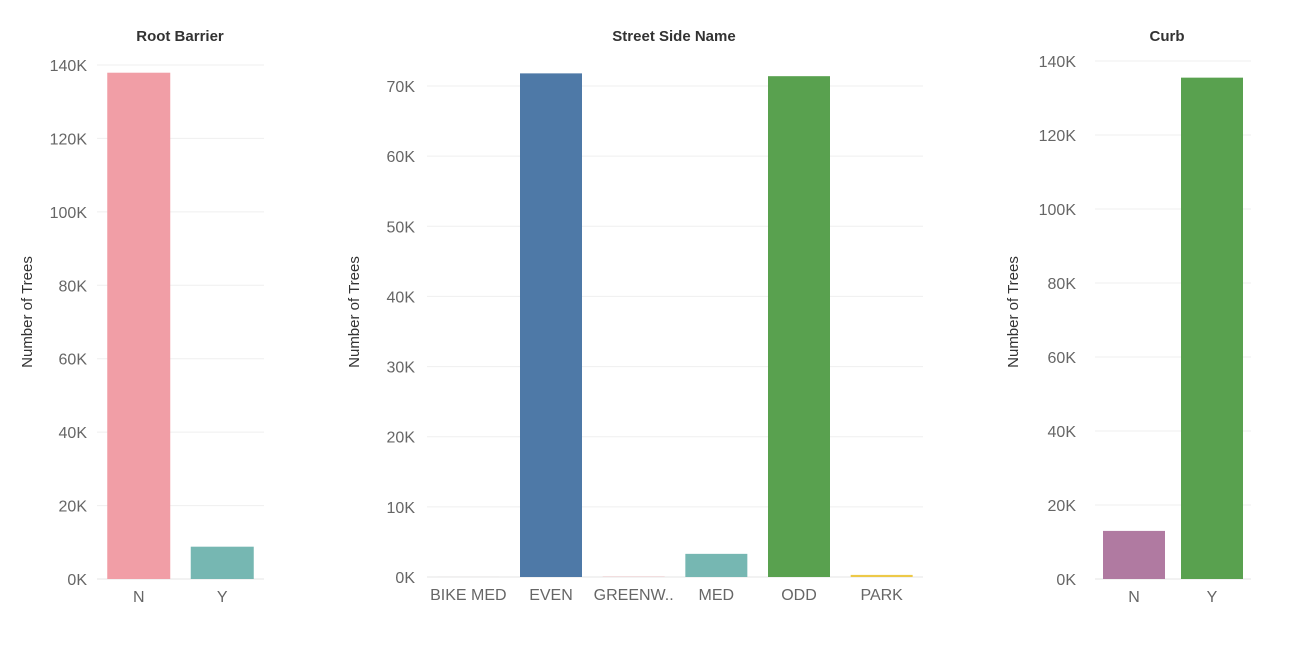  I want to click on x-category-label: ODD, so click(799, 595).